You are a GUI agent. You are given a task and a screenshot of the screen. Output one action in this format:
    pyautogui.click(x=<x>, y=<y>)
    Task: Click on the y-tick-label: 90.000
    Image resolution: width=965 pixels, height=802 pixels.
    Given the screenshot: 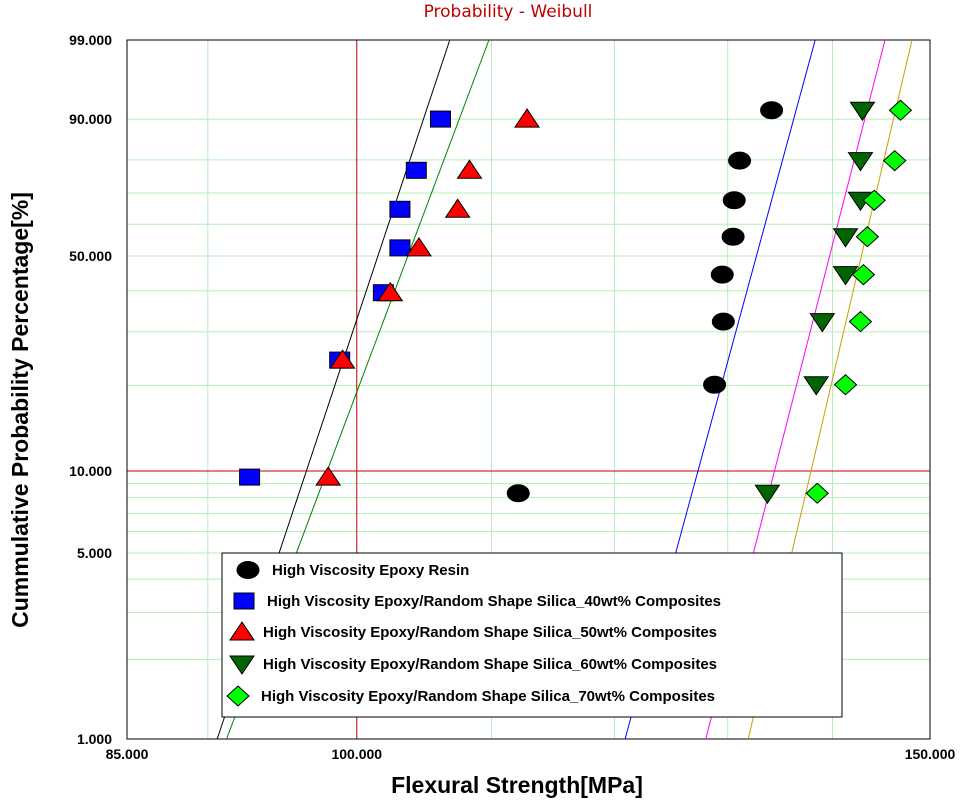 What is the action you would take?
    pyautogui.click(x=90, y=119)
    